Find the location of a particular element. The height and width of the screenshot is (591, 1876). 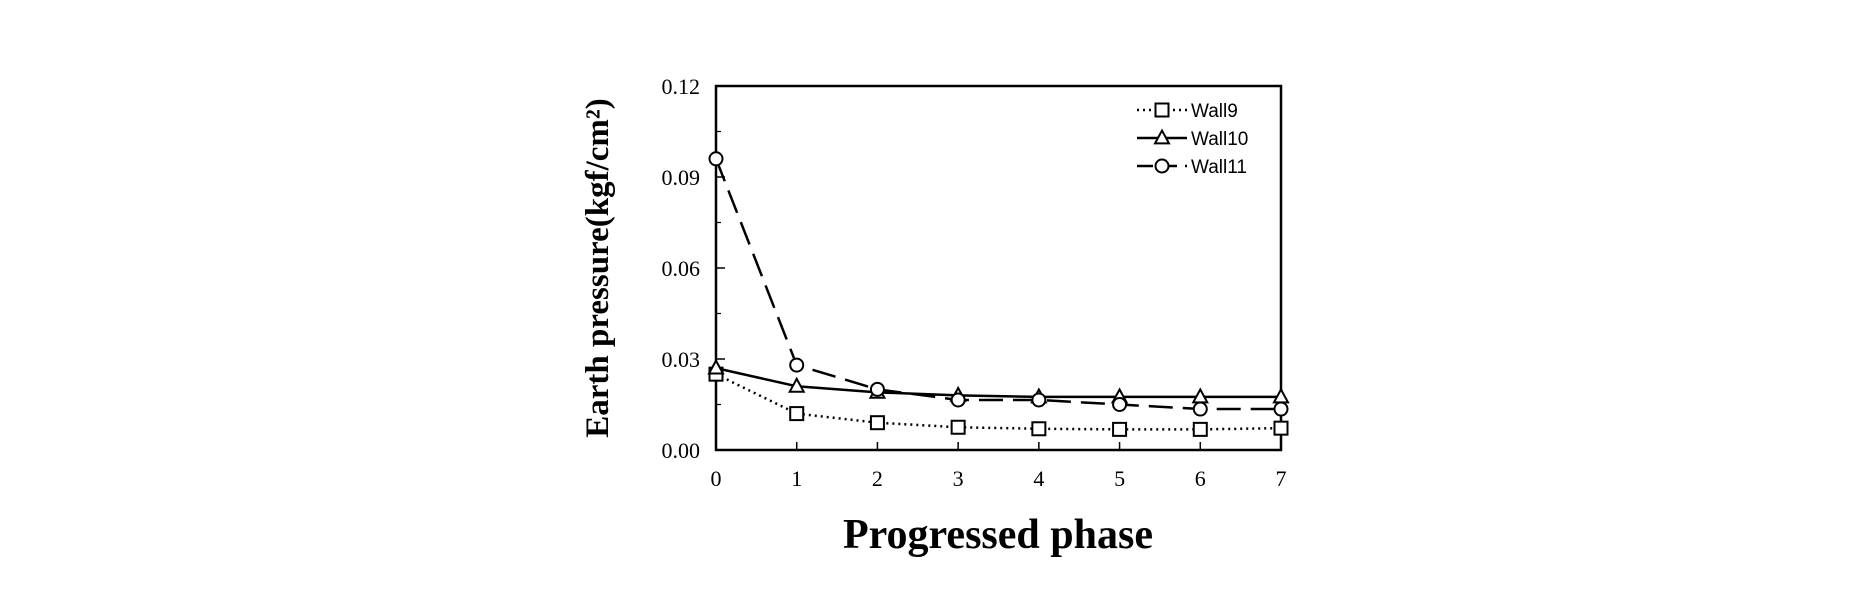

series-wall11 is located at coordinates (998, 284).